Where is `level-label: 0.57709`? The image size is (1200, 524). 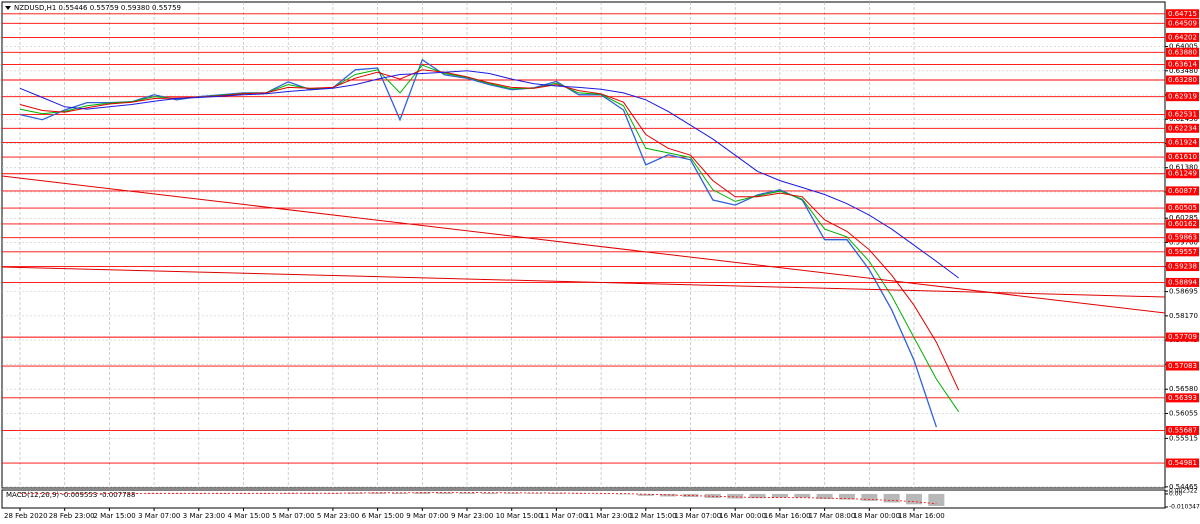 level-label: 0.57709 is located at coordinates (1182, 337).